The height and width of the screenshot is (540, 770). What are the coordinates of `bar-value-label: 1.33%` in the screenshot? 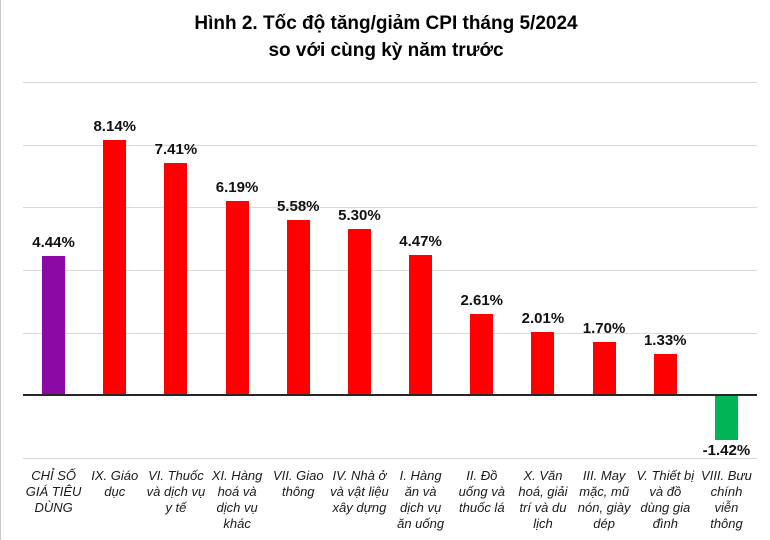 It's located at (665, 340).